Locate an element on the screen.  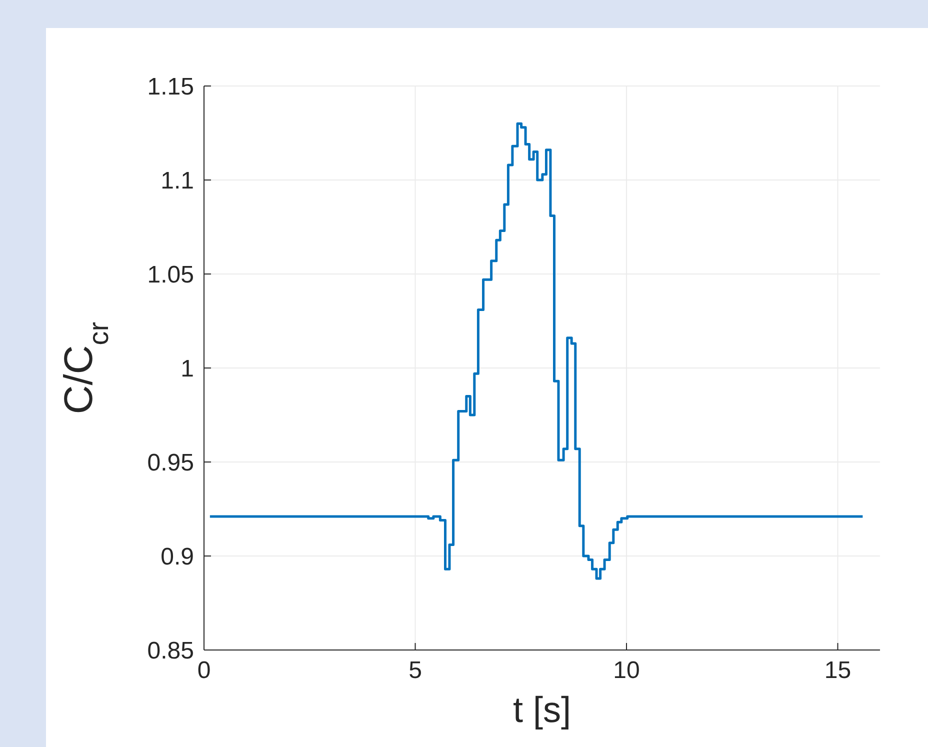
y-tick-label: 1 is located at coordinates (187, 368).